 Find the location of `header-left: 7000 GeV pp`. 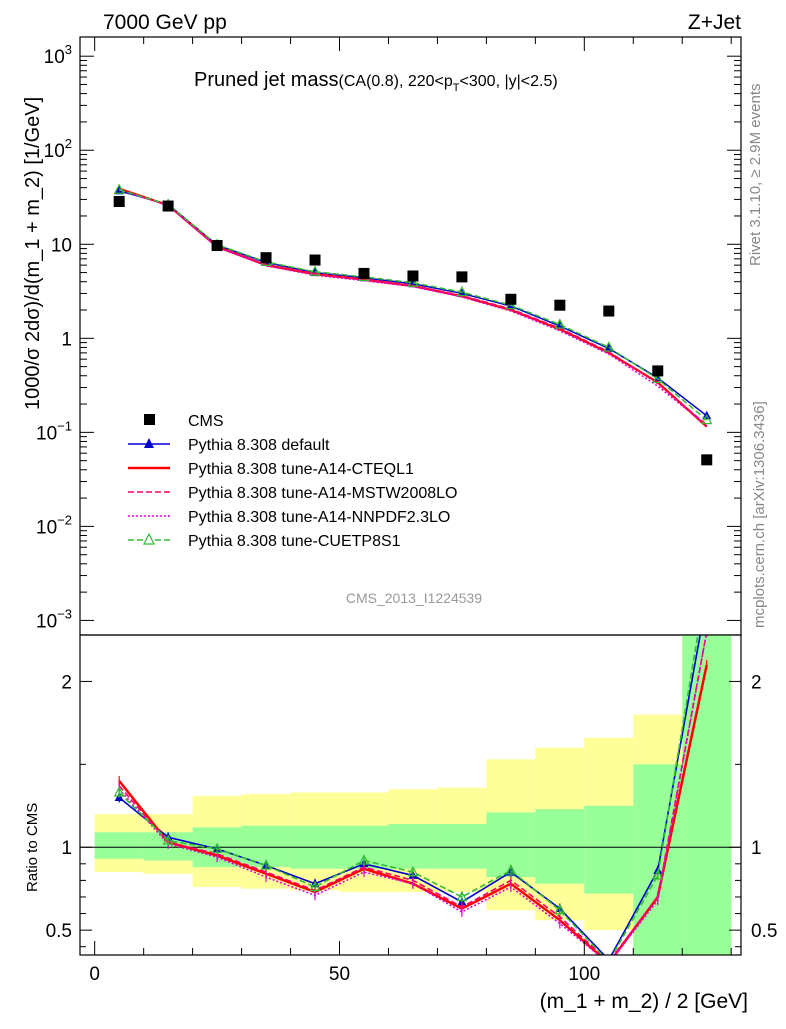

header-left: 7000 GeV pp is located at coordinates (165, 22).